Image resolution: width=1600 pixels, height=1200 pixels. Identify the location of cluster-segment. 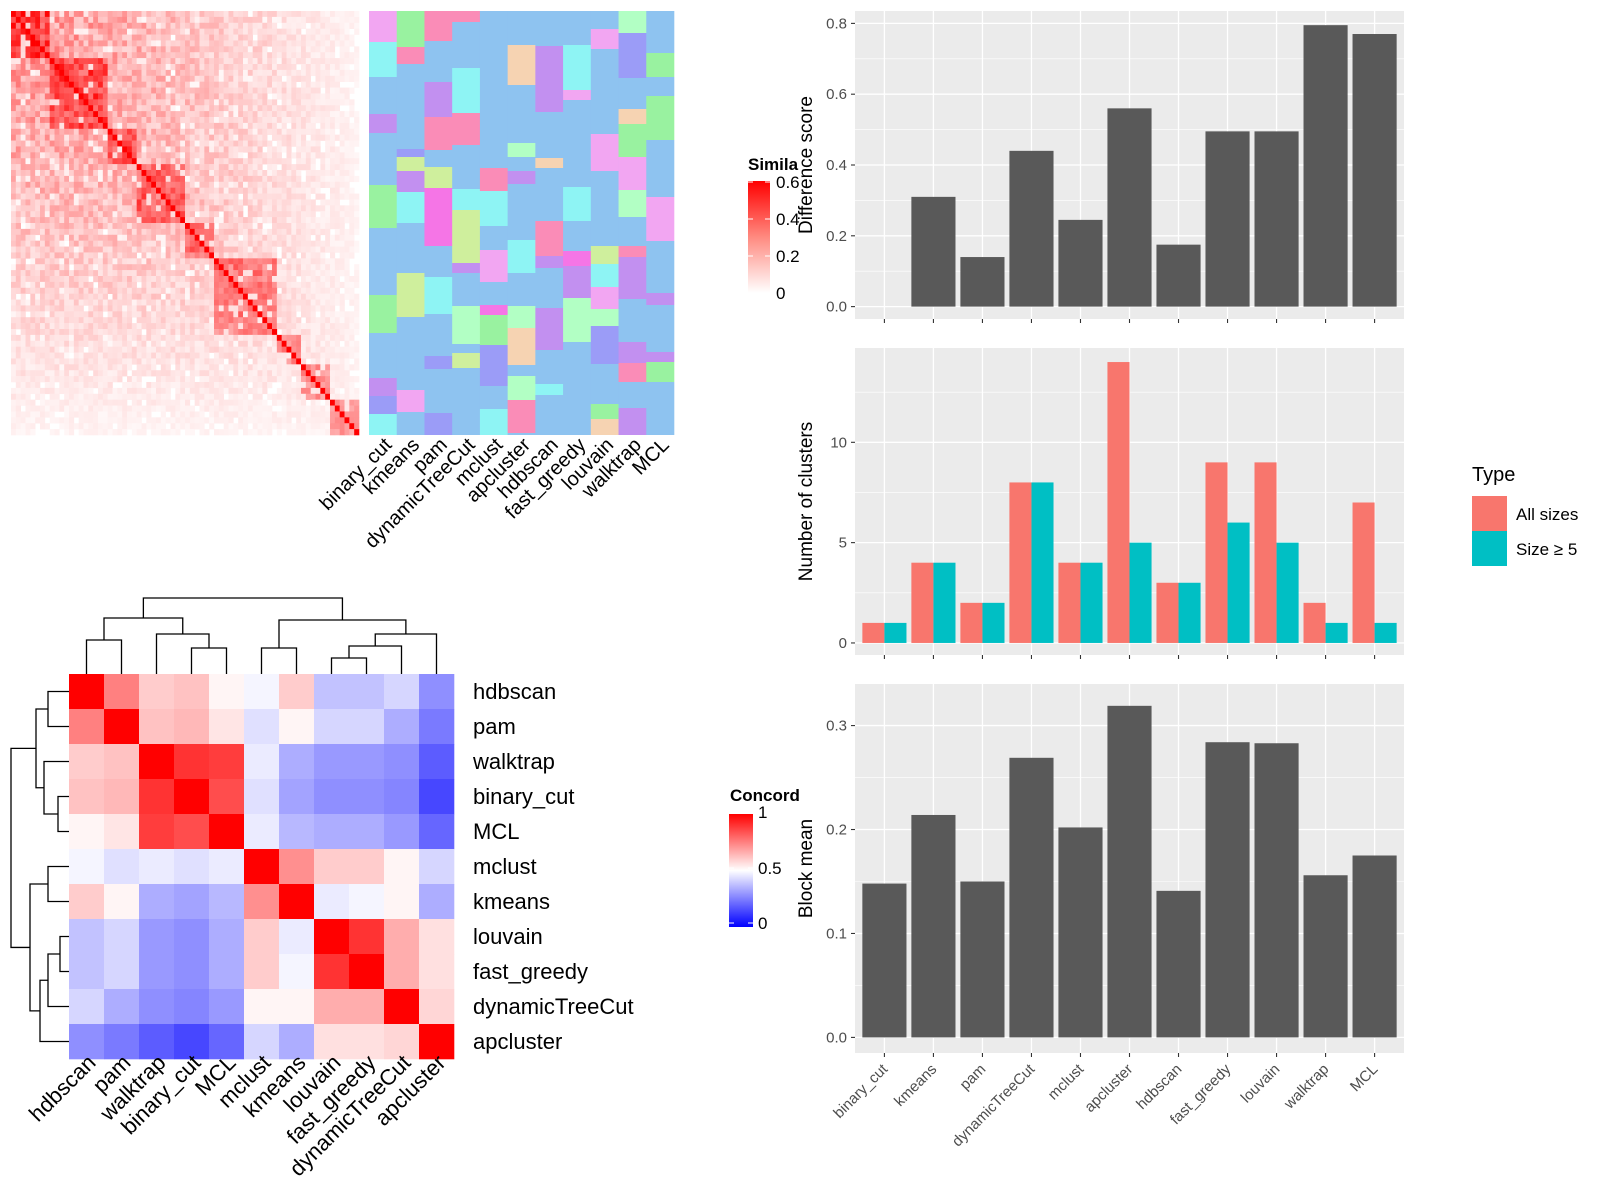
(410, 86).